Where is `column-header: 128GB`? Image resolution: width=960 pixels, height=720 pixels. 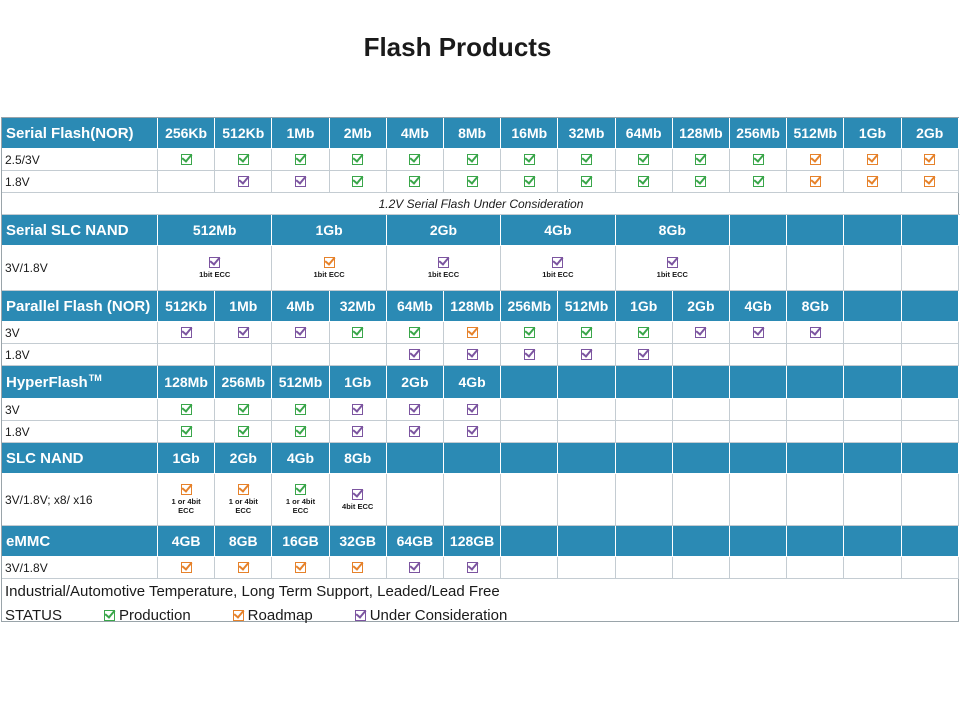
column-header: 128GB is located at coordinates (473, 541).